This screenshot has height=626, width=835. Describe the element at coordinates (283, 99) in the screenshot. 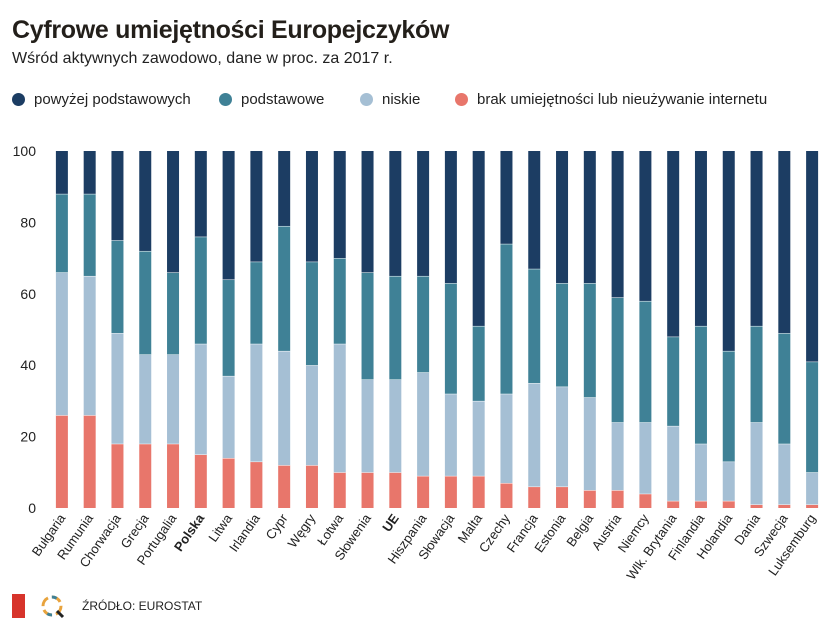

I see `legend-label-basic: podstawowe` at that location.